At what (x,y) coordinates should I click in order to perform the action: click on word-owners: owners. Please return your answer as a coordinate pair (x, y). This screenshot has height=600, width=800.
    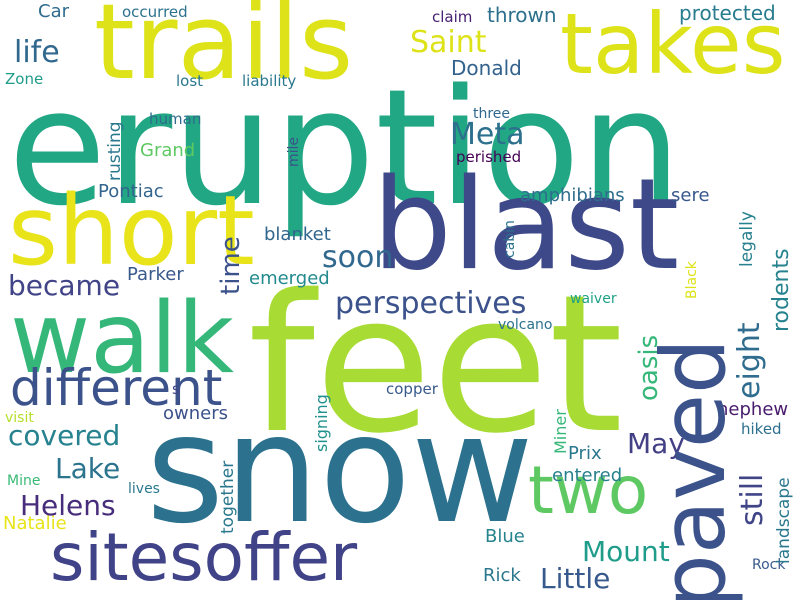
    Looking at the image, I should click on (195, 413).